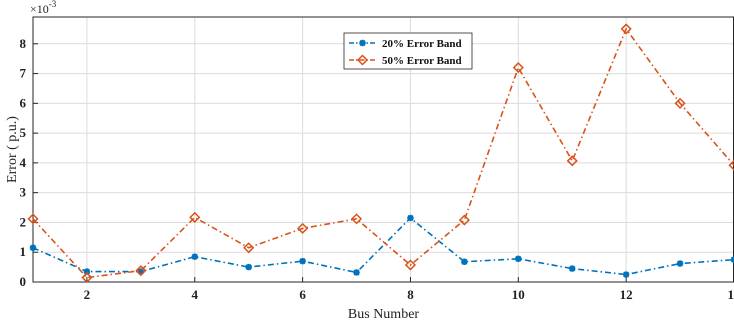 This screenshot has height=322, width=734. I want to click on legend-box, so click(408, 51).